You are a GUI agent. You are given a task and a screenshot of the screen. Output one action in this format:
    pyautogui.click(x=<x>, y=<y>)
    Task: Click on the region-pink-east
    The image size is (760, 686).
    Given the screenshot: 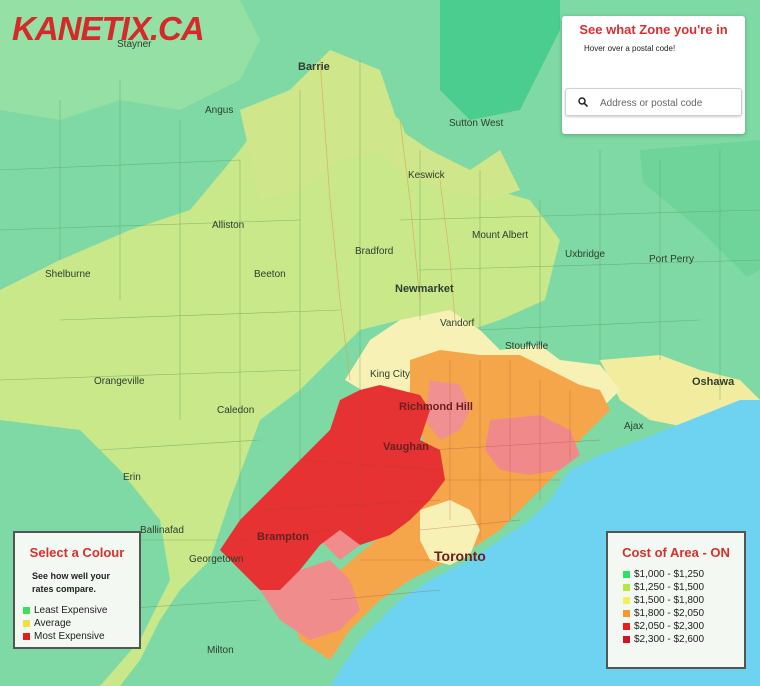 What is the action you would take?
    pyautogui.click(x=532, y=445)
    